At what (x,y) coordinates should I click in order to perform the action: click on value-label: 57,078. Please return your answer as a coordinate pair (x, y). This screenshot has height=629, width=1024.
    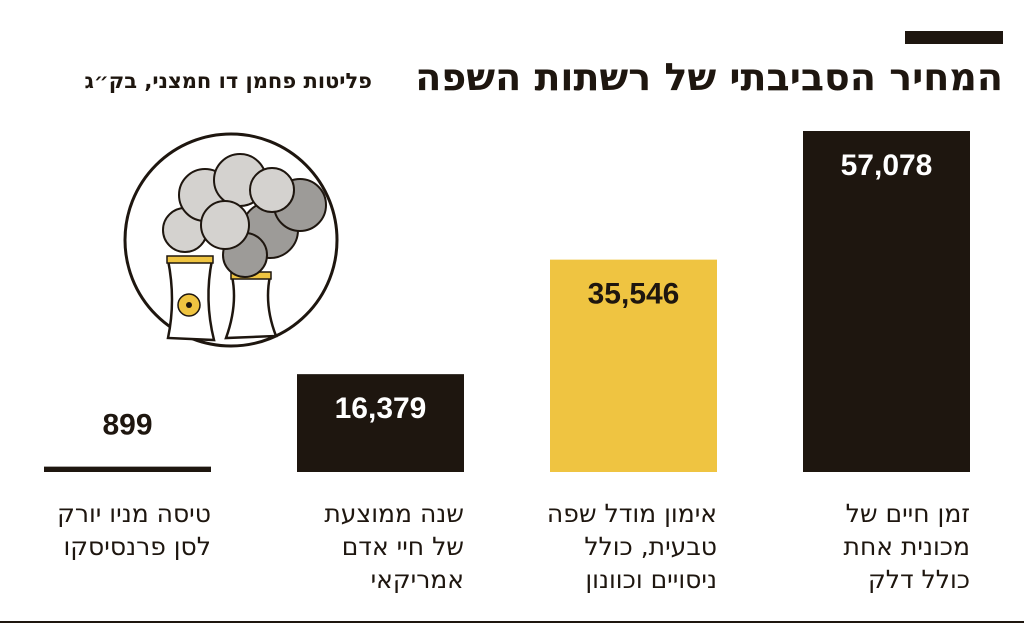
    Looking at the image, I should click on (887, 165).